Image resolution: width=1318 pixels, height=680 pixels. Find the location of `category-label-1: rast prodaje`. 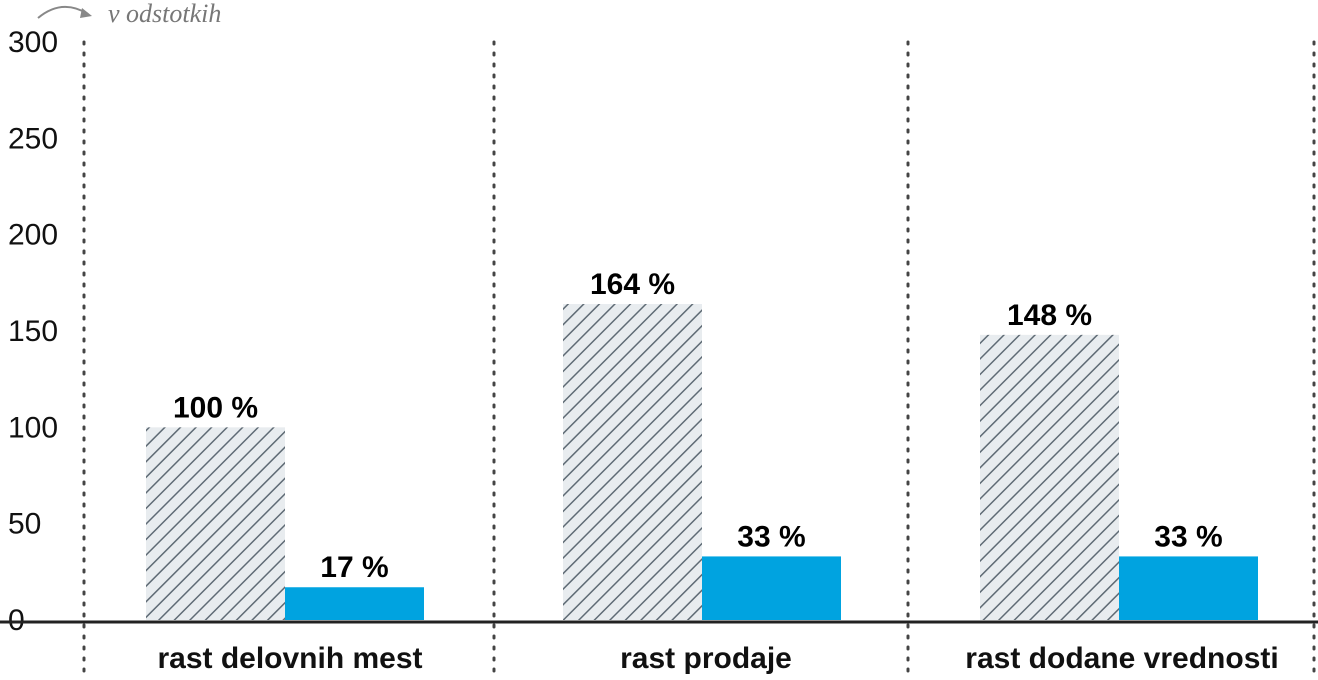

category-label-1: rast prodaje is located at coordinates (706, 658).